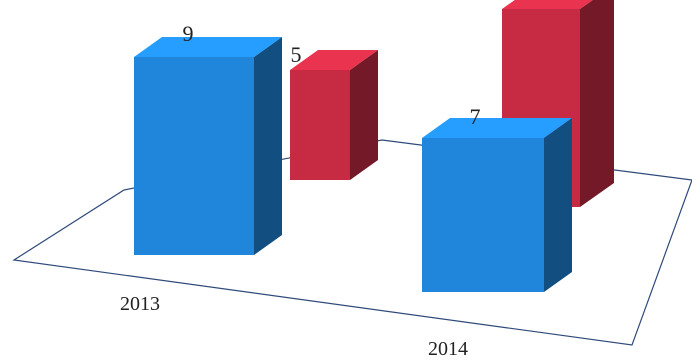 Image resolution: width=692 pixels, height=360 pixels. I want to click on category-label-2014: 2014, so click(448, 349).